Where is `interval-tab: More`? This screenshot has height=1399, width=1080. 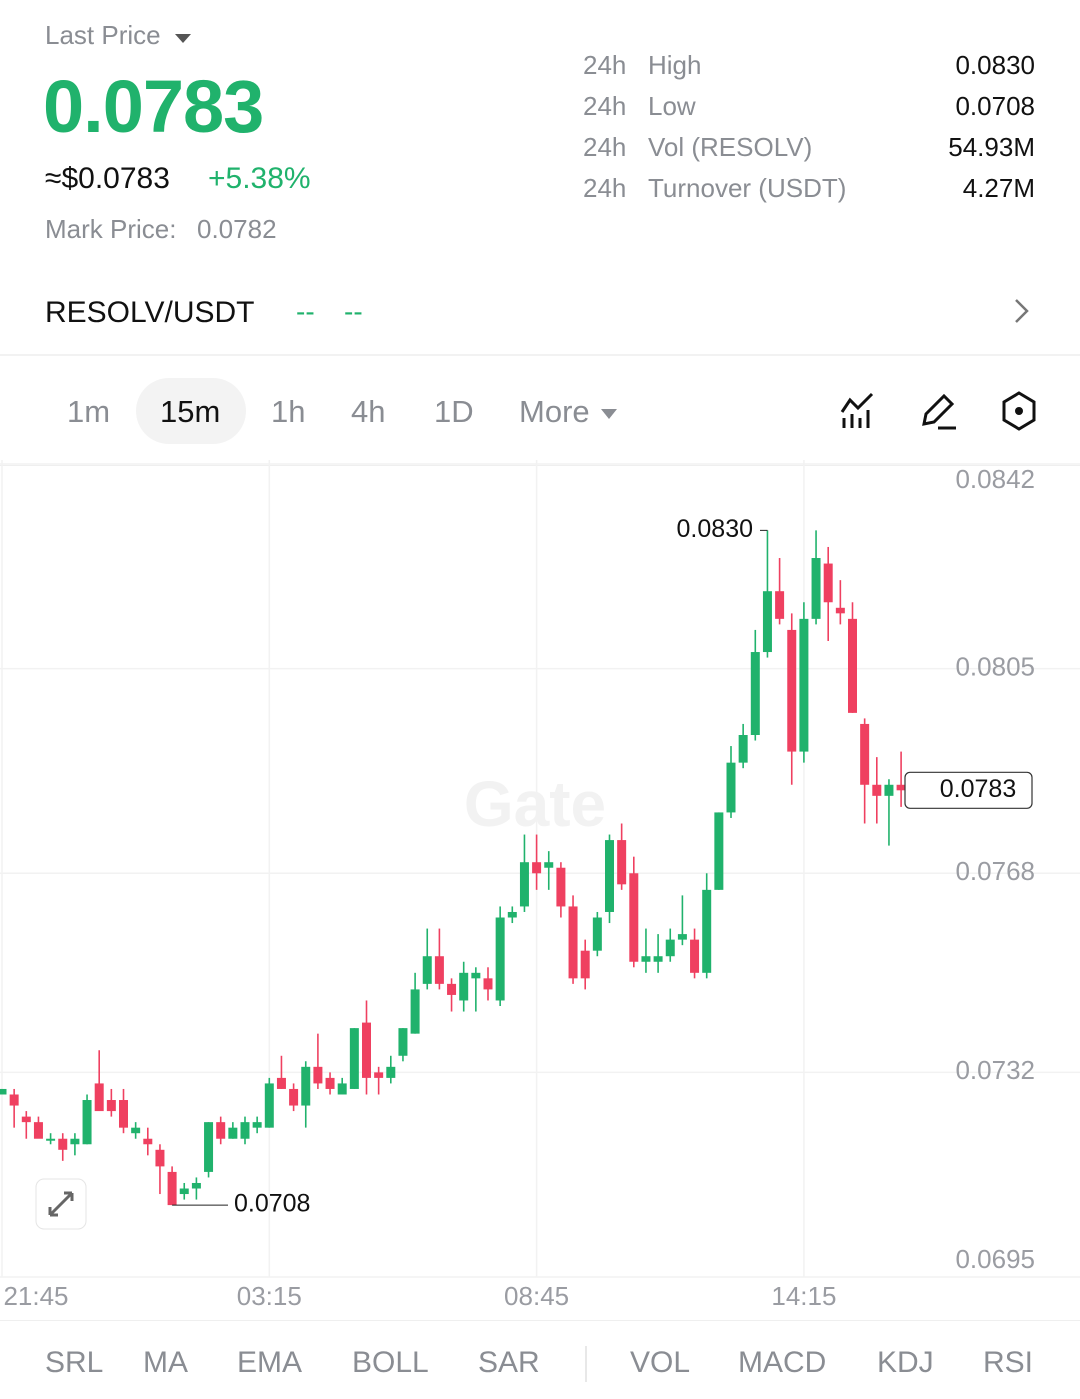
interval-tab: More is located at coordinates (568, 412).